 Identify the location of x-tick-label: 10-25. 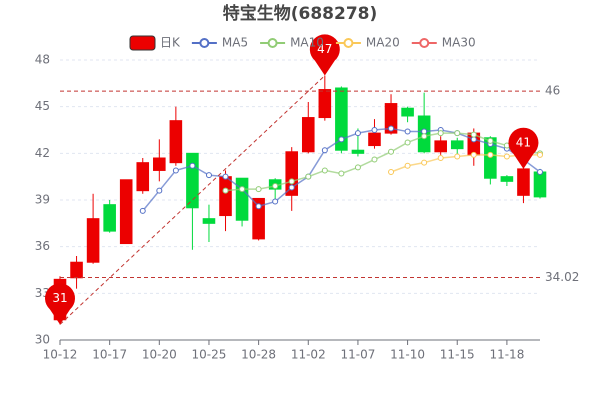
(209, 355).